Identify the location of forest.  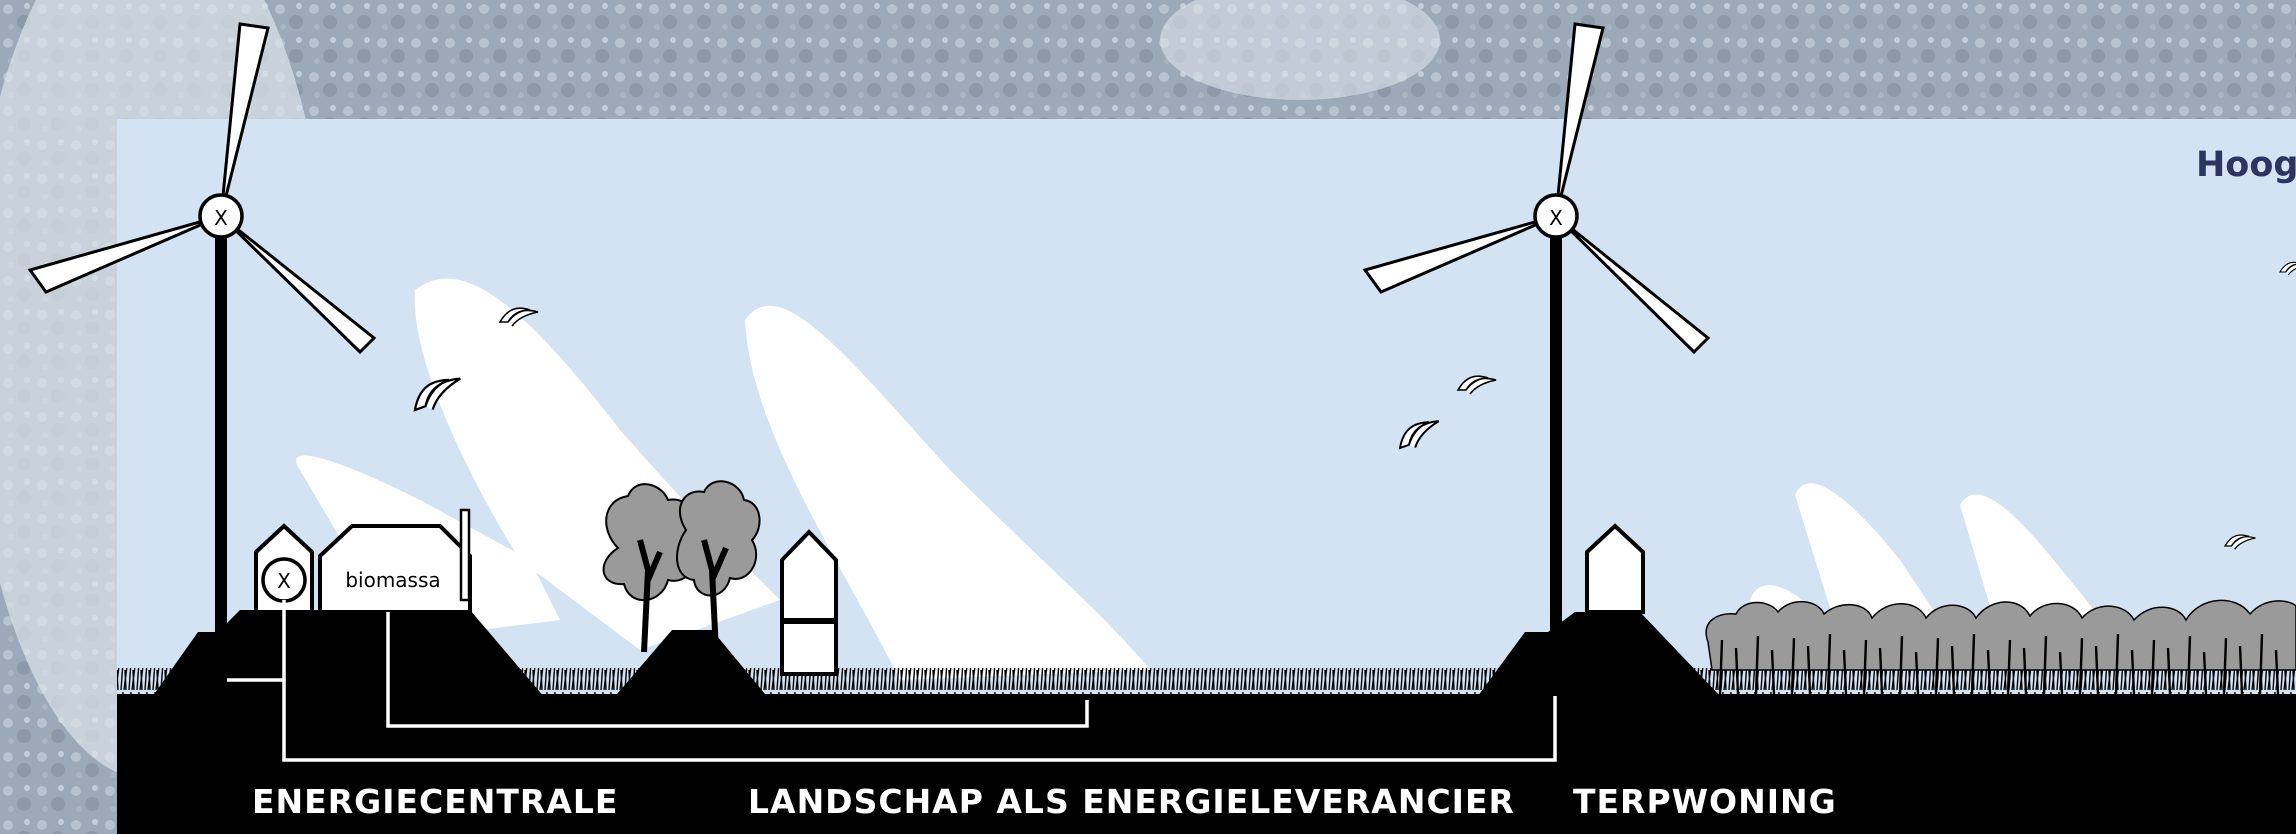
(2000, 647).